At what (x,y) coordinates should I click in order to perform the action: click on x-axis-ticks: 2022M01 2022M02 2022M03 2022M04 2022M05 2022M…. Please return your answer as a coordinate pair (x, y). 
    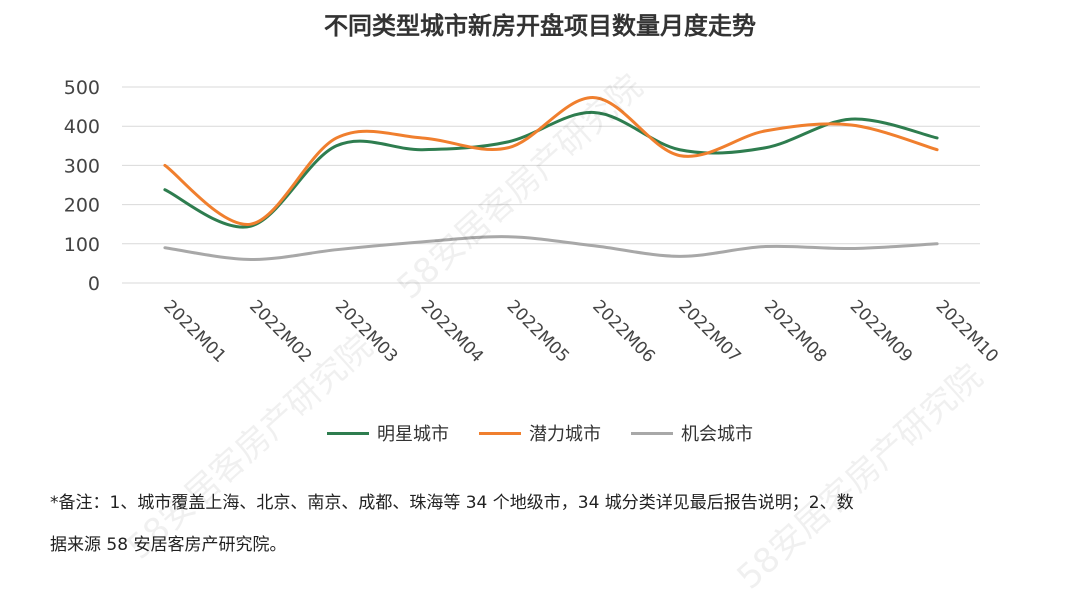
    Looking at the image, I should click on (580, 331).